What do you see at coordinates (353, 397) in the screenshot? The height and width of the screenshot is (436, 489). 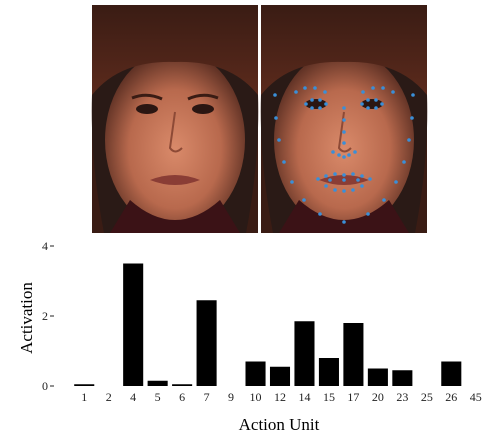 I see `x-tick-label: 17` at bounding box center [353, 397].